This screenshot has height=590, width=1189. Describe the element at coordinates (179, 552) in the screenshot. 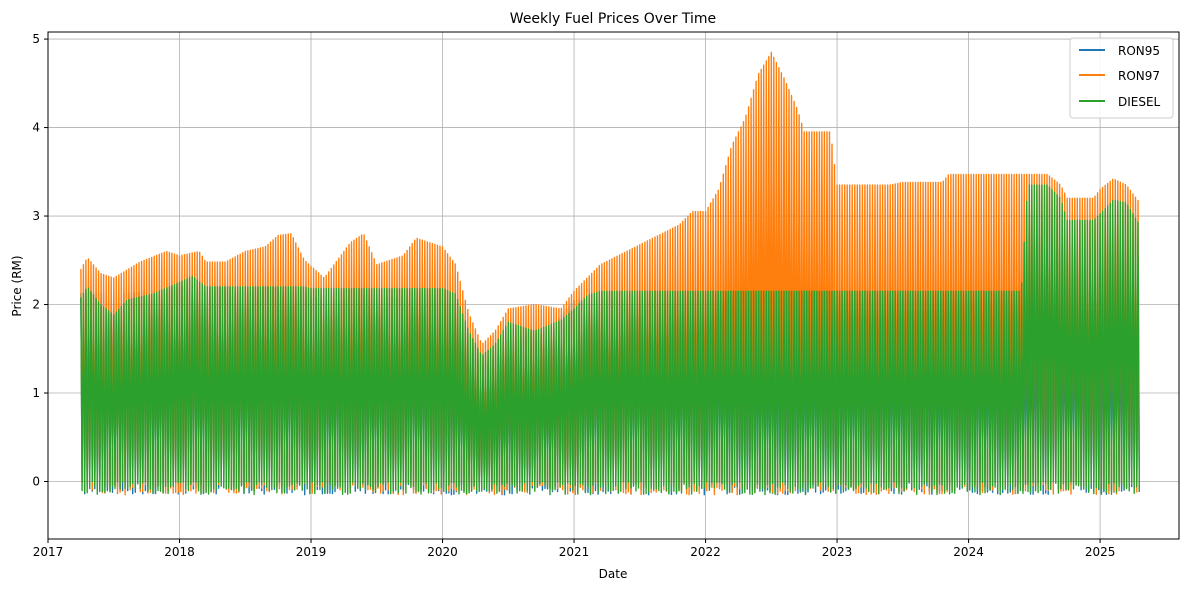

I see `x-tick-label: 2018` at that location.